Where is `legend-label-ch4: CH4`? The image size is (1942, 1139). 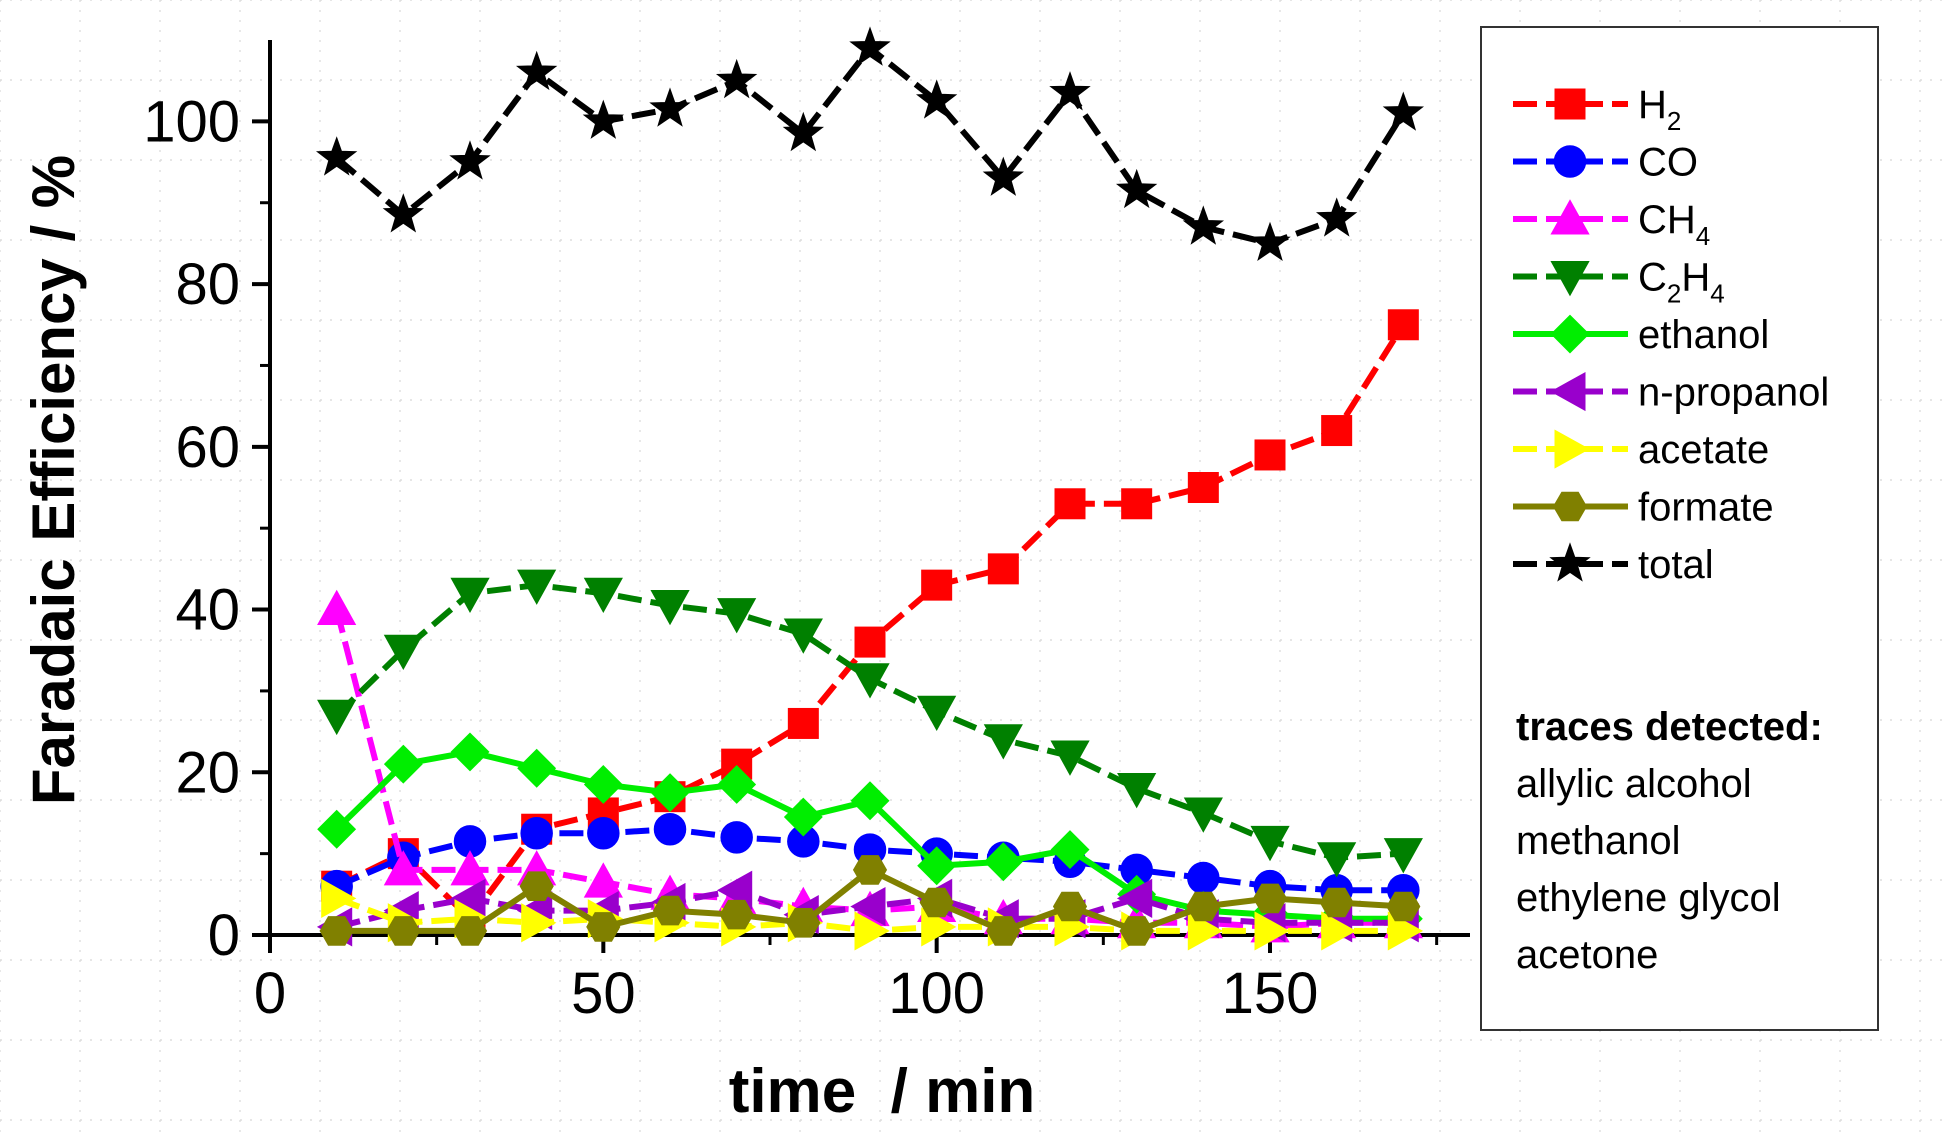 legend-label-ch4: CH4 is located at coordinates (1674, 224).